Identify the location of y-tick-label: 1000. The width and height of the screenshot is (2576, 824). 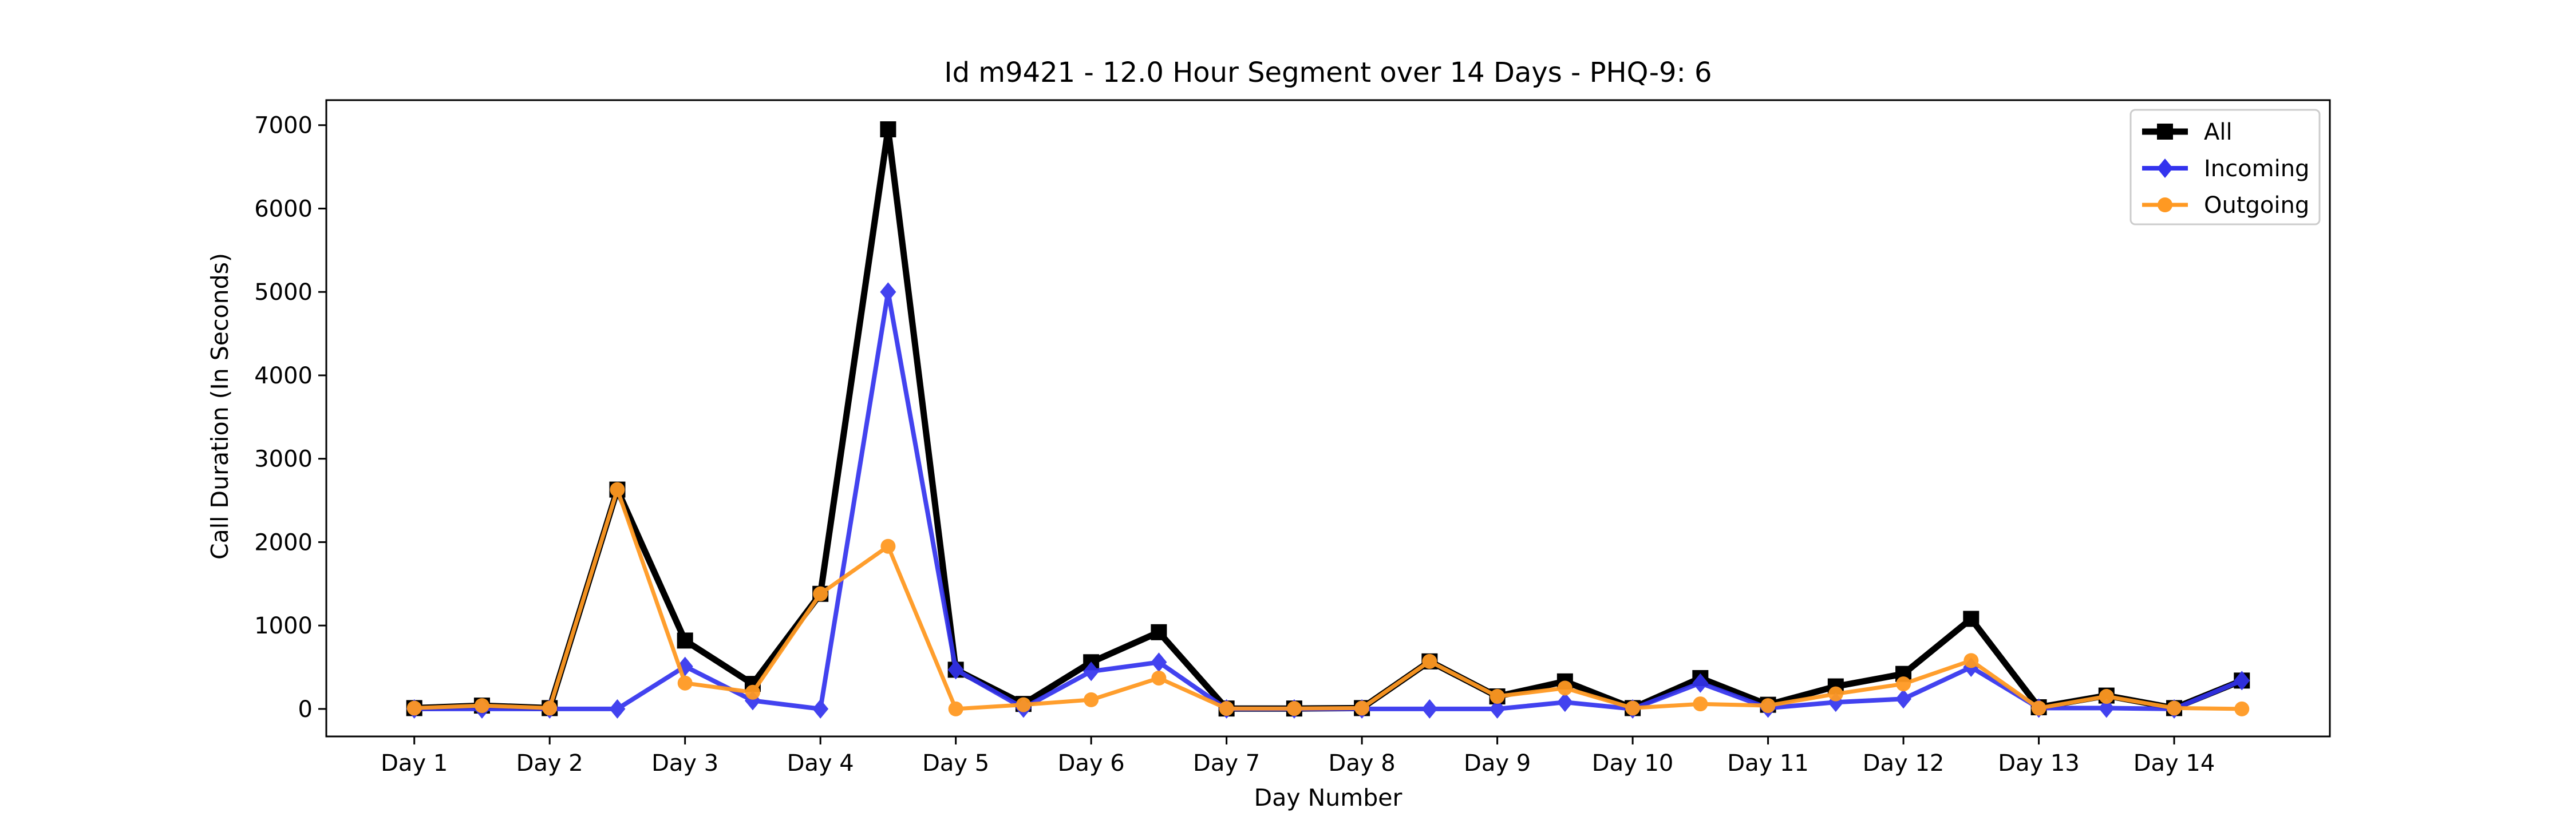
(283, 626).